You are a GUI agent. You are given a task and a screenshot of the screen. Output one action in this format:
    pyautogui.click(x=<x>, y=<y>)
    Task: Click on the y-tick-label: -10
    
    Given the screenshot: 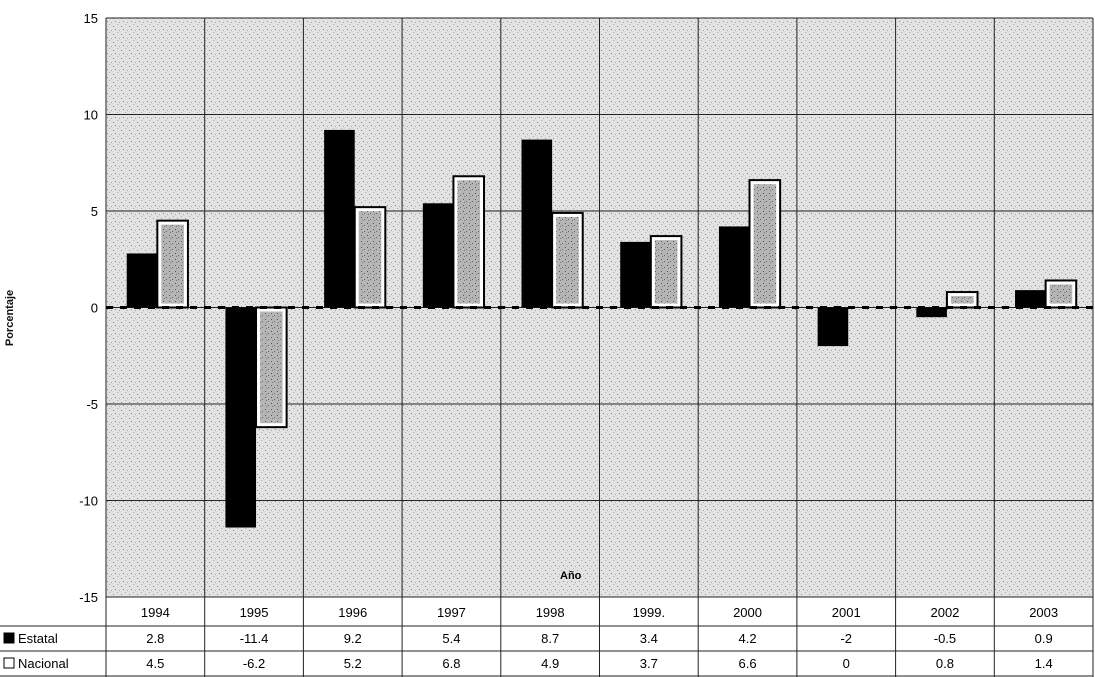 What is the action you would take?
    pyautogui.click(x=88, y=501)
    